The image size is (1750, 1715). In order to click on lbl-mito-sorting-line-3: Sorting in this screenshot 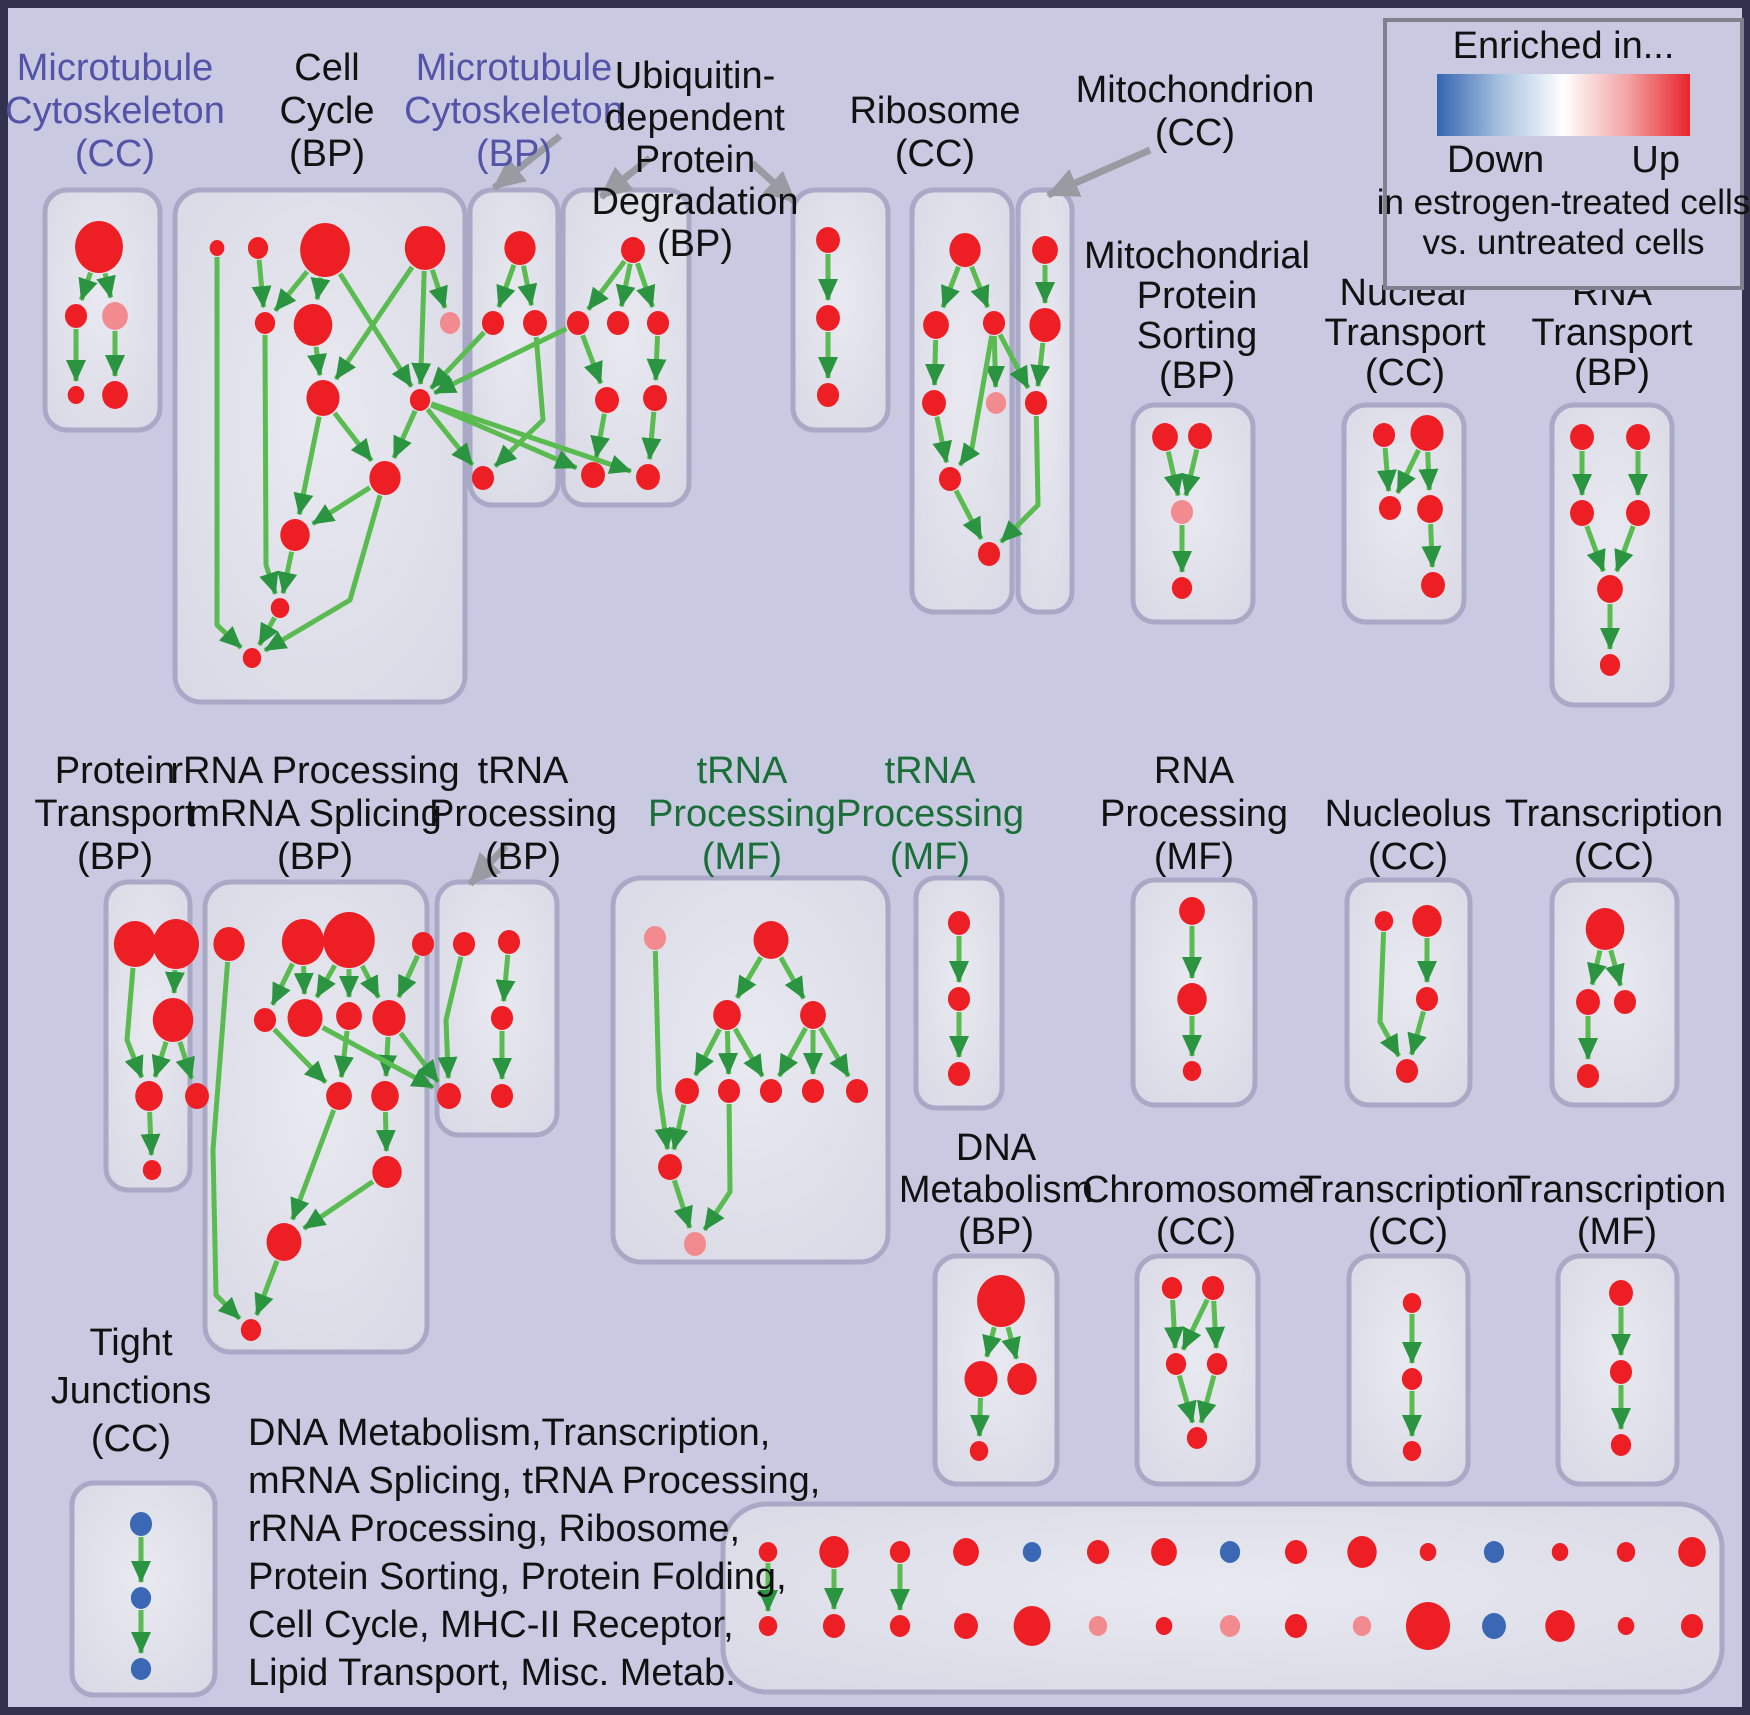, I will do `click(1197, 336)`.